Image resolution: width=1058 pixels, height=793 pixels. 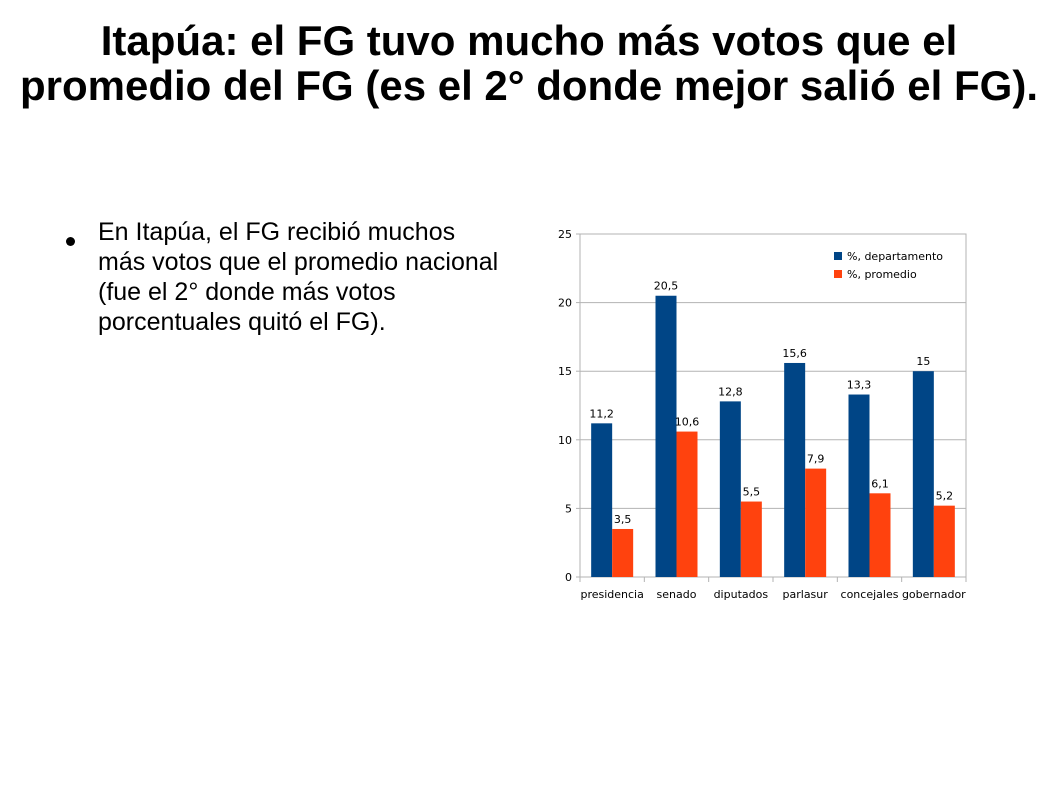 What do you see at coordinates (880, 483) in the screenshot?
I see `data-label: 6,1` at bounding box center [880, 483].